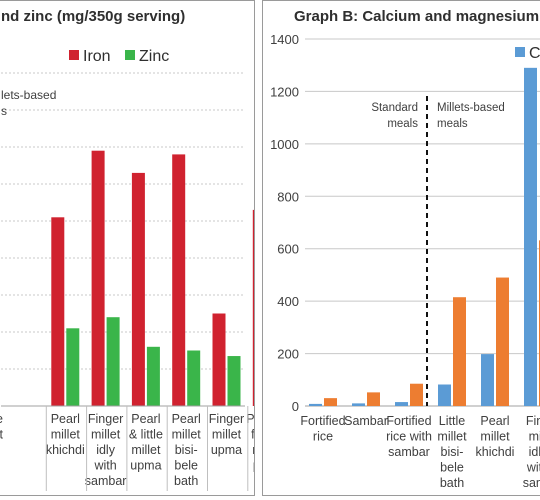  What do you see at coordinates (531, 483) in the screenshot?
I see `x-tick-label: samb` at bounding box center [531, 483].